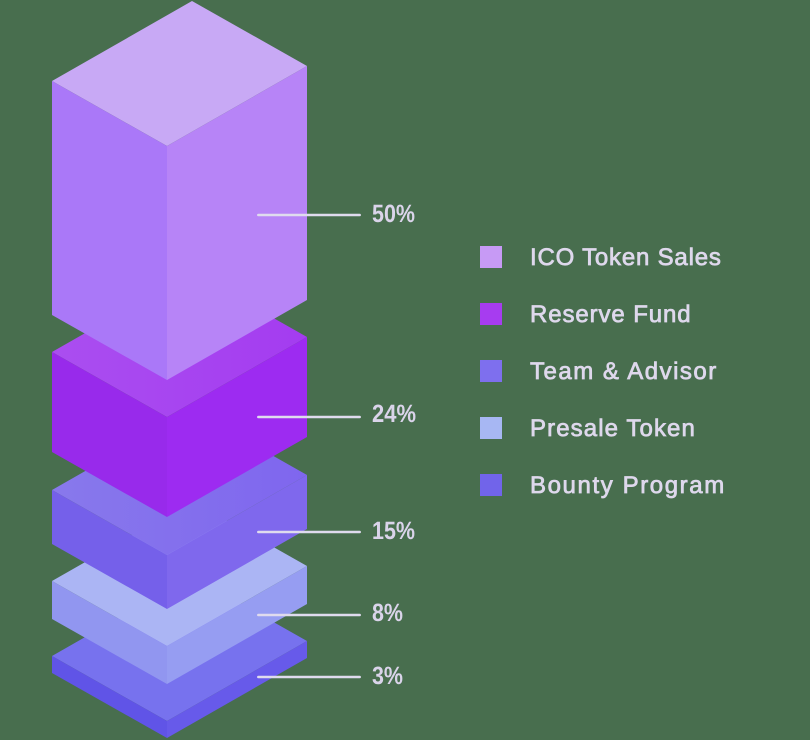  What do you see at coordinates (624, 371) in the screenshot?
I see `svg-text: Team & Advisor` at bounding box center [624, 371].